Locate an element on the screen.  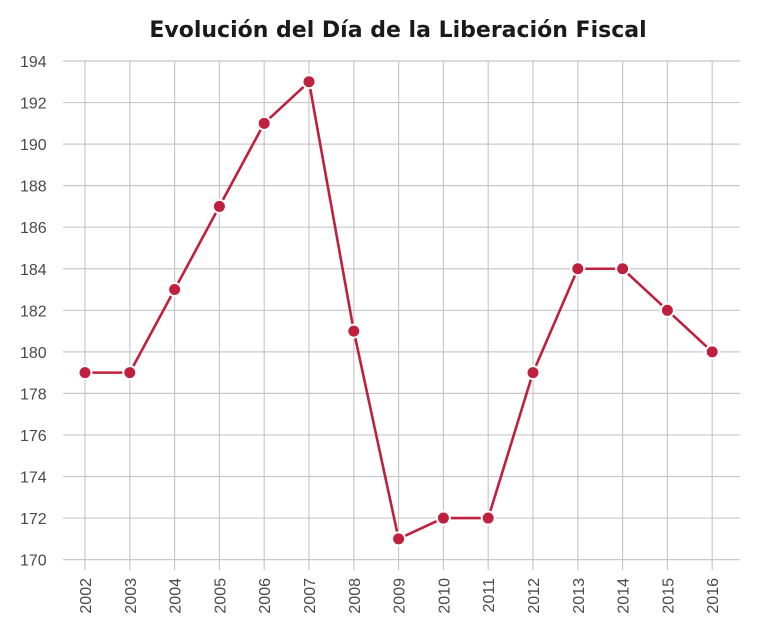
y-tick-label: 192 is located at coordinates (33, 104).